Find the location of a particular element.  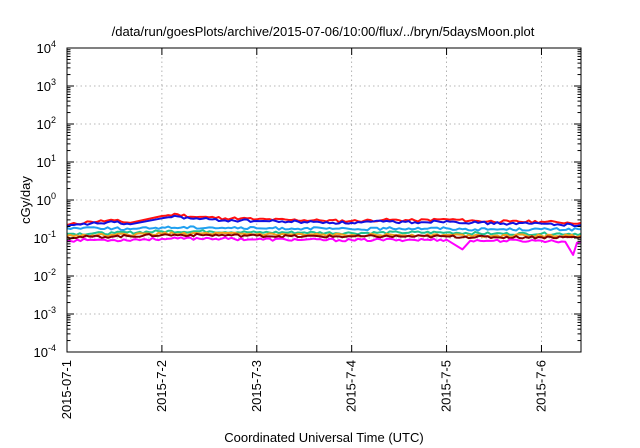

x-tick-label: 2015-7-6 is located at coordinates (540, 386).